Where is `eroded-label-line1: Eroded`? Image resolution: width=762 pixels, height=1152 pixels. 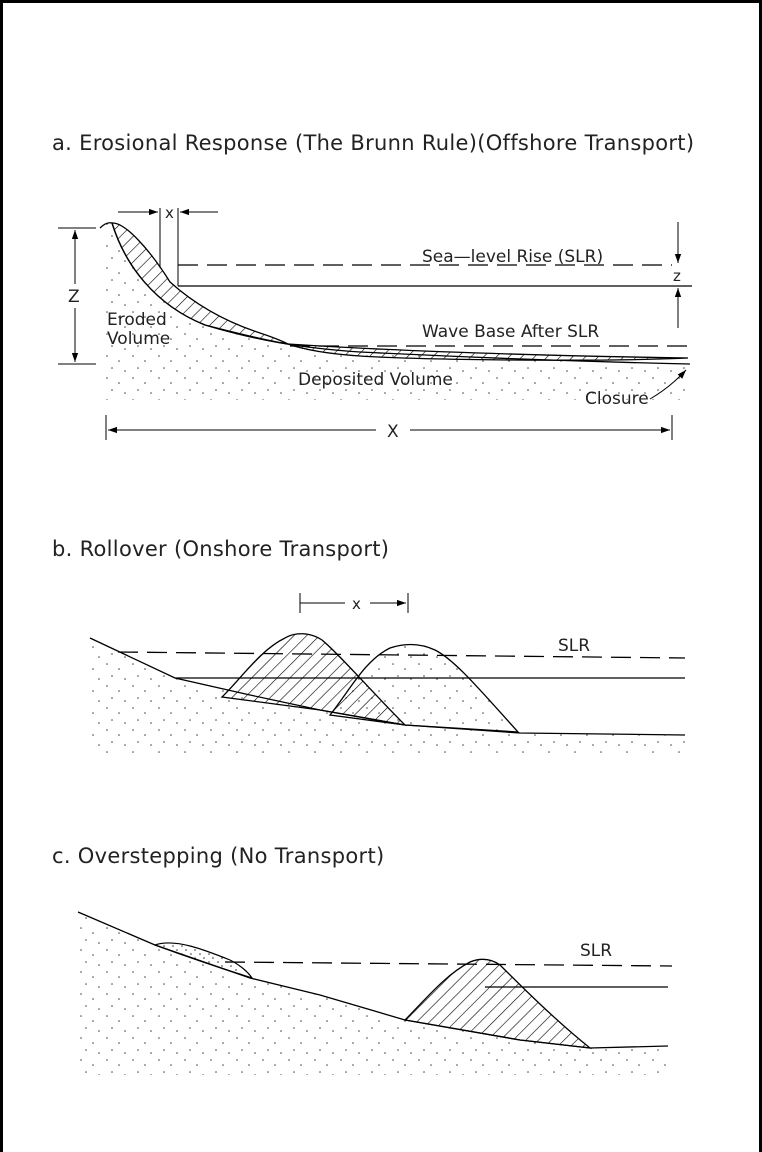 eroded-label-line1: Eroded is located at coordinates (137, 320).